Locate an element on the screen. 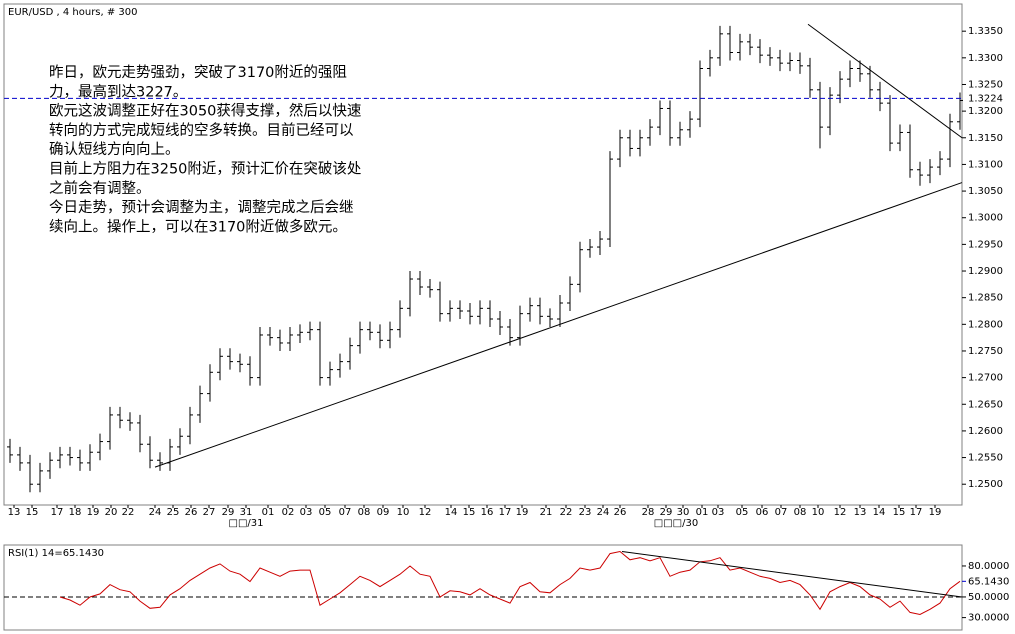 This screenshot has height=634, width=1015. annotation-line: 之前会有调整。 is located at coordinates (100, 188).